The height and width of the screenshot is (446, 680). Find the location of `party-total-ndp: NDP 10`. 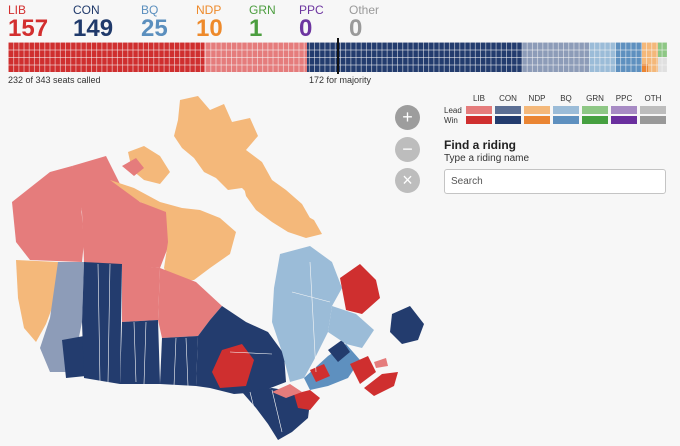

party-total-ndp: NDP 10 is located at coordinates (209, 23).